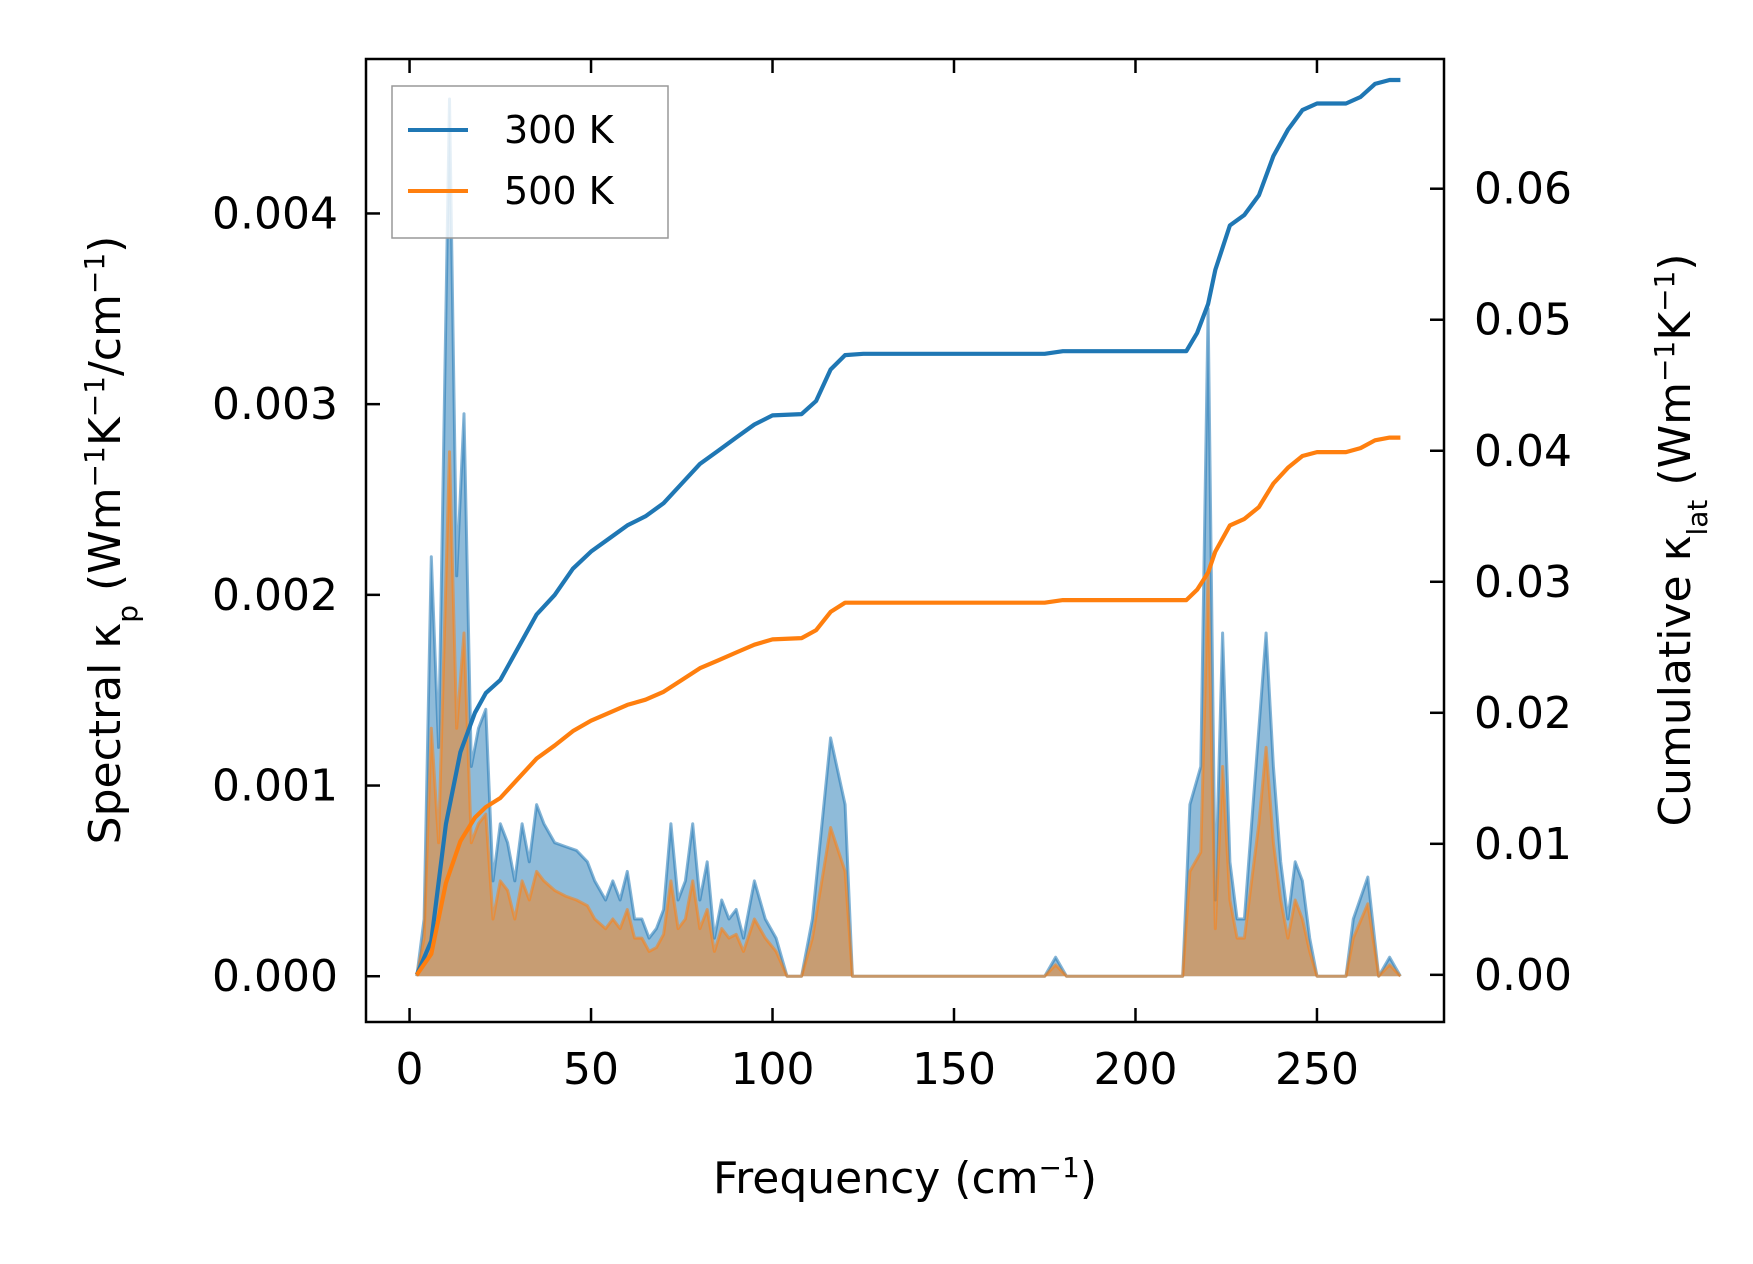 This screenshot has height=1264, width=1753. Describe the element at coordinates (1523, 582) in the screenshot. I see `right-y-tick-label: 0.03` at that location.